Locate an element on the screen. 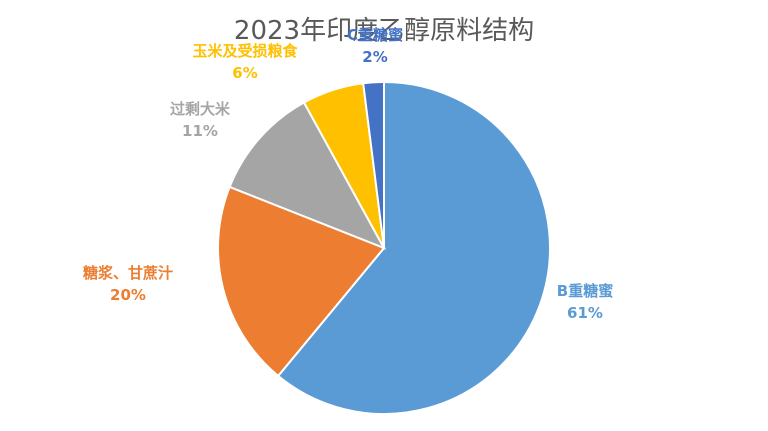  slice-category-label: 玉米及受损粮食 is located at coordinates (245, 51).